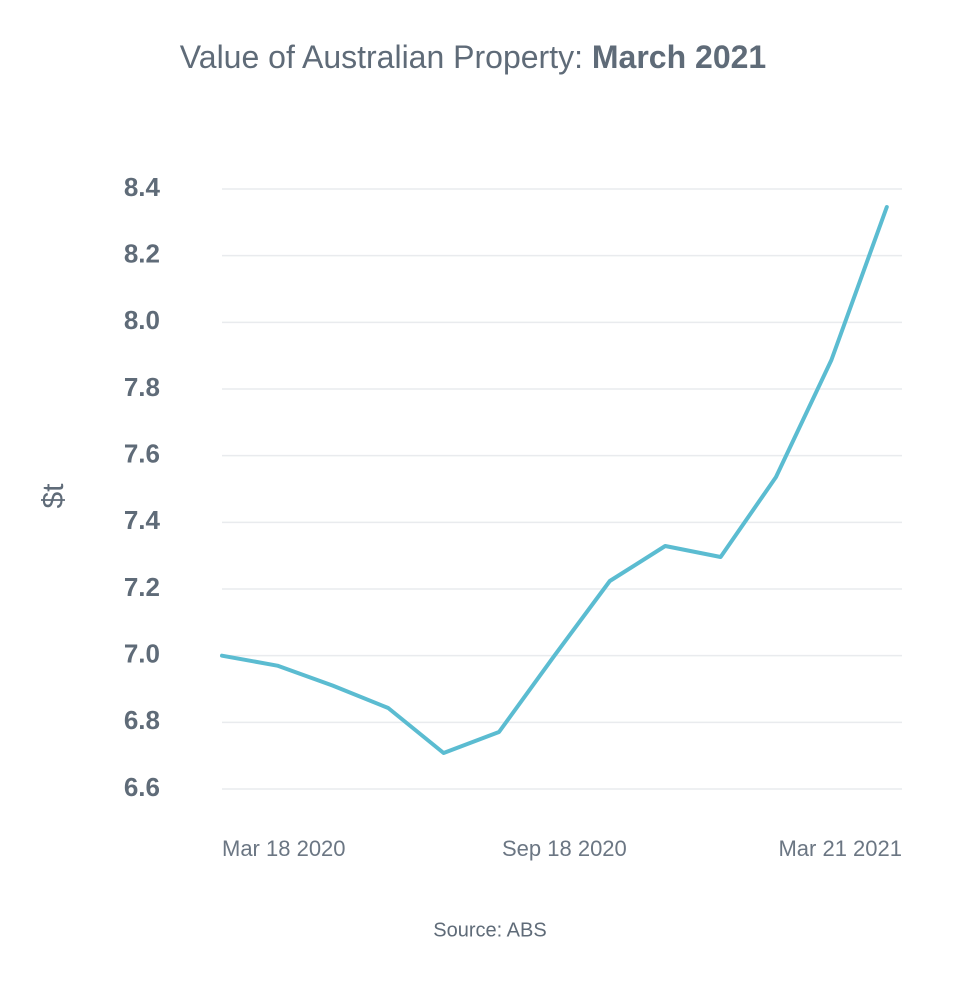 The height and width of the screenshot is (985, 980). What do you see at coordinates (284, 848) in the screenshot?
I see `x-tick-label: Mar 18 2020` at bounding box center [284, 848].